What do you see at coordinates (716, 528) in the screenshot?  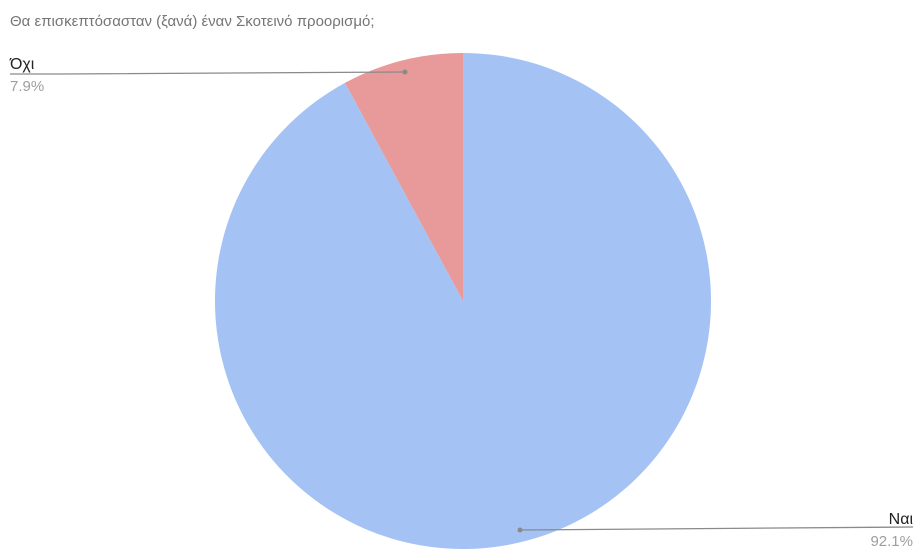 I see `leader-line-yes` at bounding box center [716, 528].